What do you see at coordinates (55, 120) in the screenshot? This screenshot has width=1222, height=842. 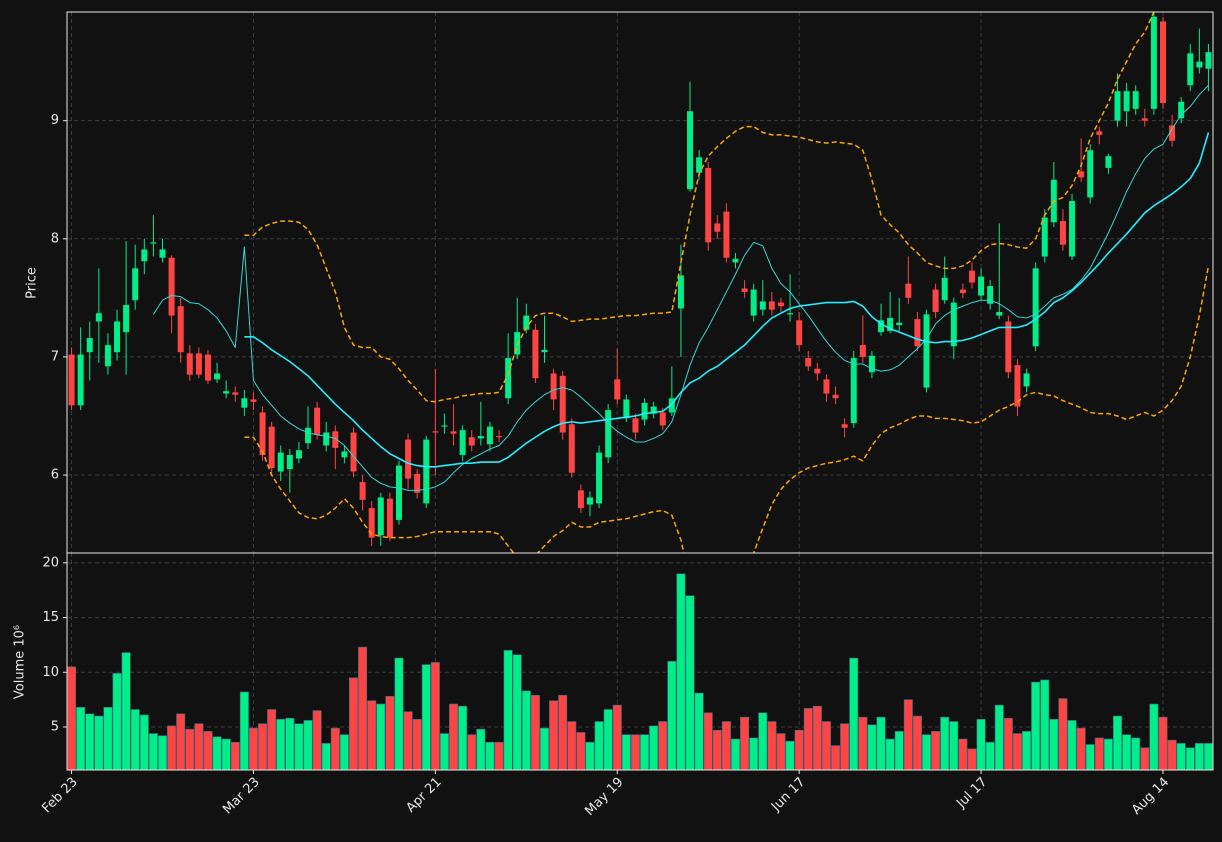 I see `y-tick-label: 9` at bounding box center [55, 120].